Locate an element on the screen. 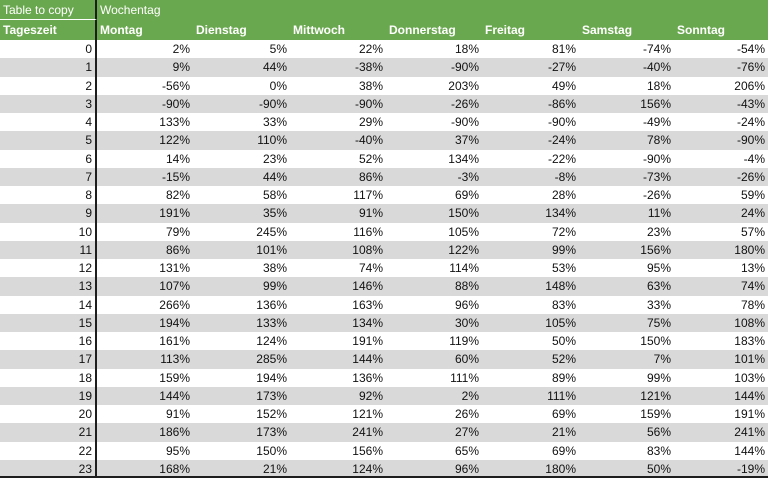 Image resolution: width=768 pixels, height=478 pixels. value-cell: 7% is located at coordinates (662, 359).